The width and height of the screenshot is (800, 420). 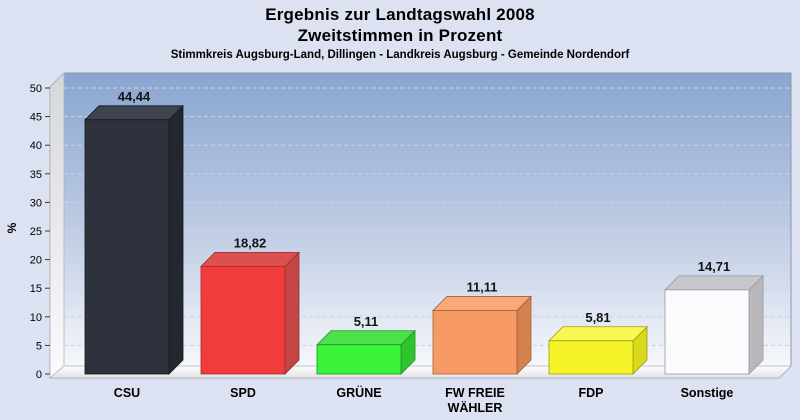 What do you see at coordinates (36, 232) in the screenshot?
I see `y-tick-label-25: 25` at bounding box center [36, 232].